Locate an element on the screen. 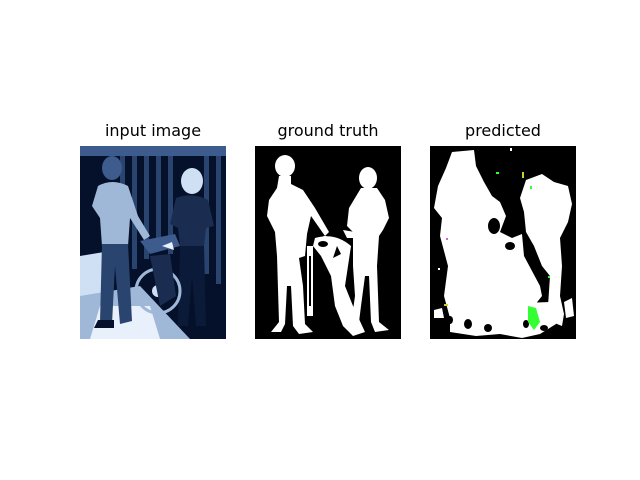 Image resolution: width=640 pixels, height=480 pixels. panel-title-input: input image is located at coordinates (153, 130).